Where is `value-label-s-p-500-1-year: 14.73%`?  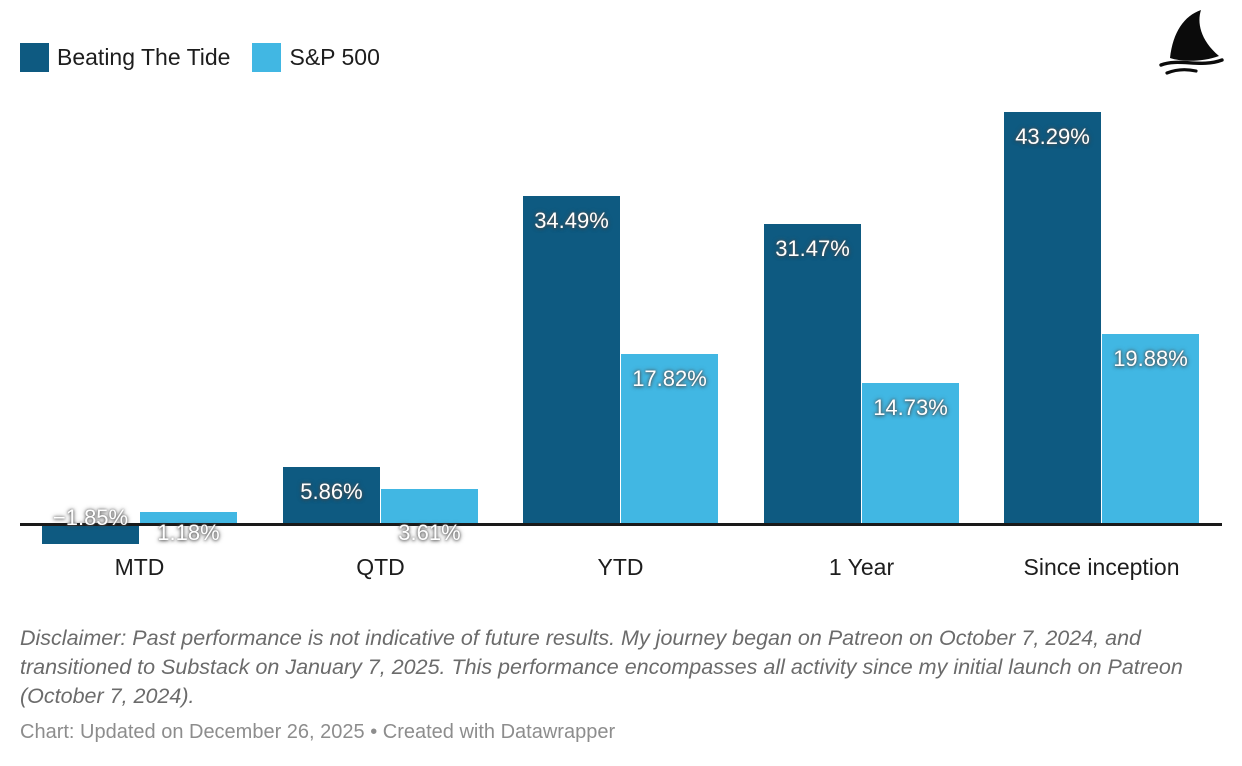
value-label-s-p-500-1-year: 14.73% is located at coordinates (910, 407).